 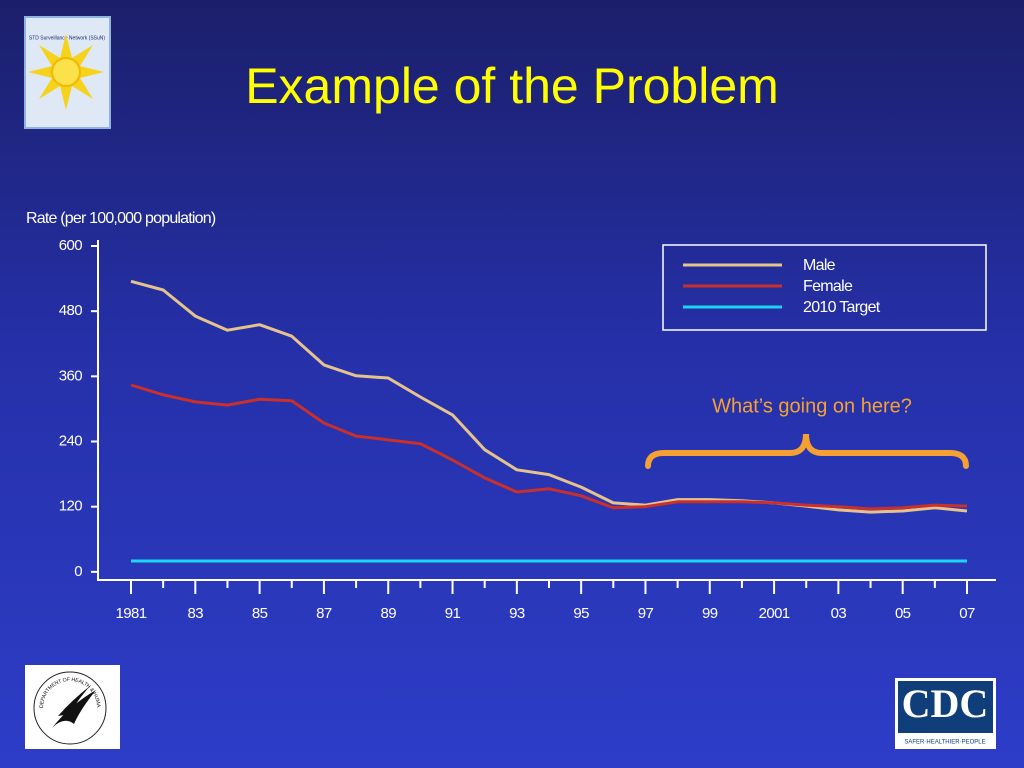 What do you see at coordinates (196, 613) in the screenshot?
I see `x-tick-label: 83` at bounding box center [196, 613].